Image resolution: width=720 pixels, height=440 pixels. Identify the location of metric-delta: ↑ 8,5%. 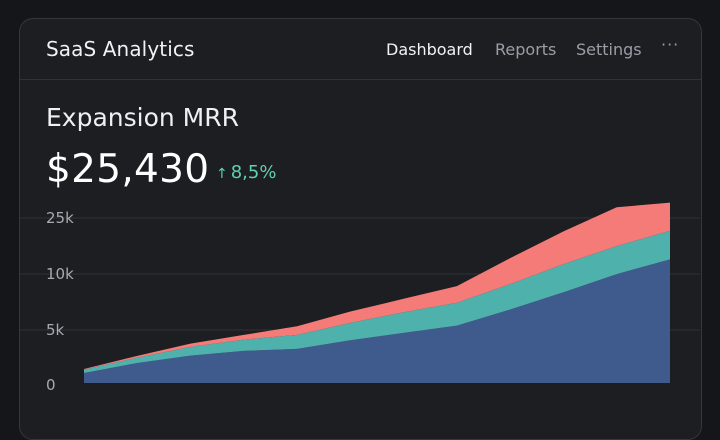
(246, 172).